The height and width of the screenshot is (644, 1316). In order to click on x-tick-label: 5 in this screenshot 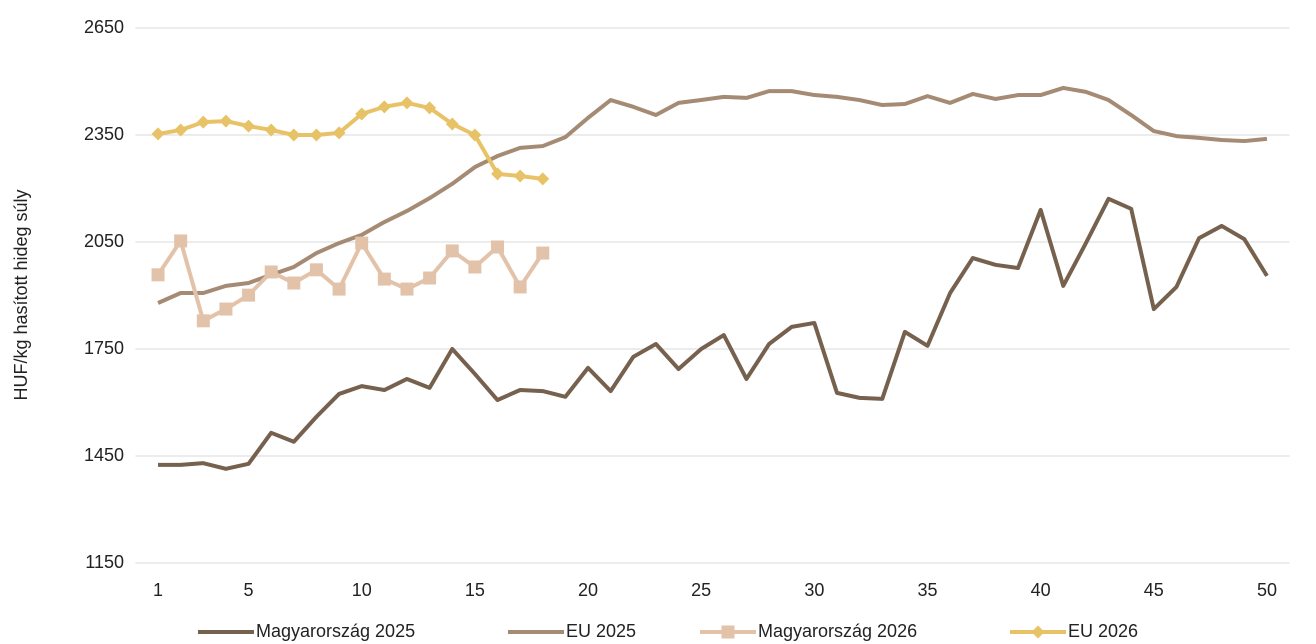, I will do `click(249, 590)`.